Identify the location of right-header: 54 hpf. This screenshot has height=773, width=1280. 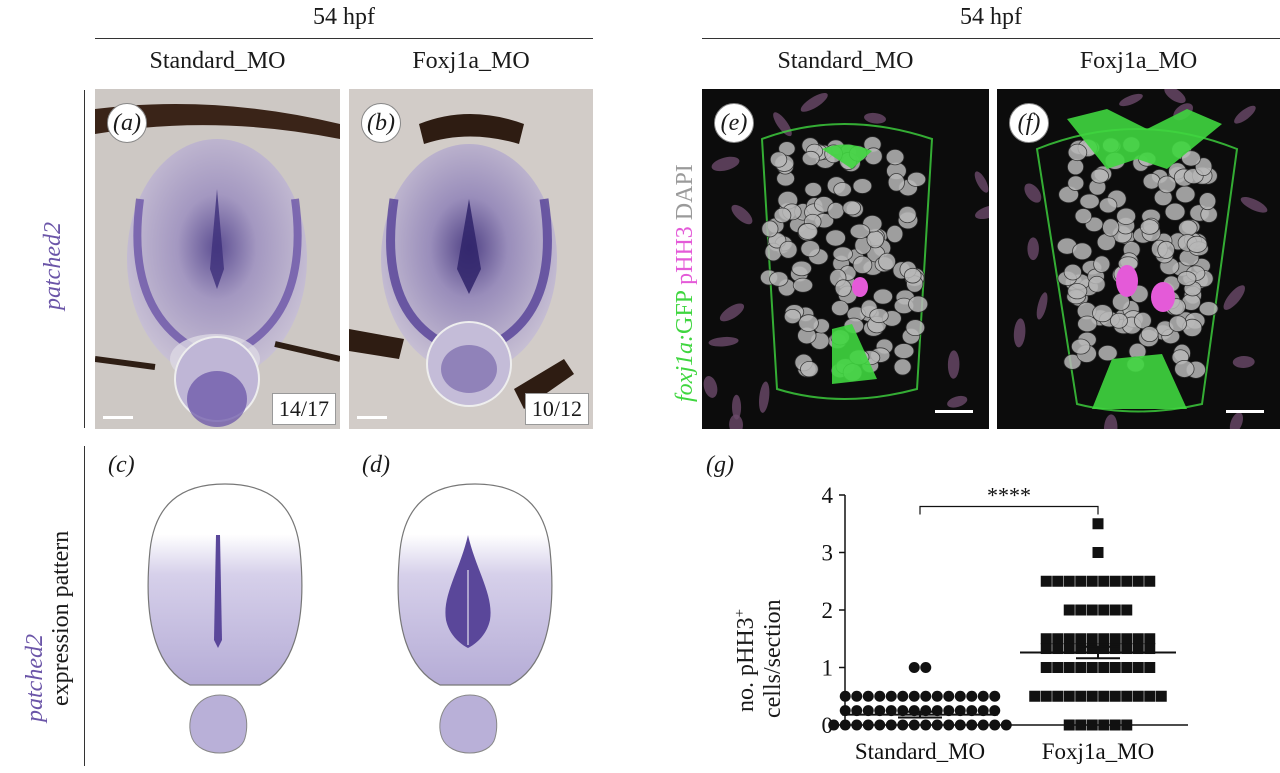
(991, 17).